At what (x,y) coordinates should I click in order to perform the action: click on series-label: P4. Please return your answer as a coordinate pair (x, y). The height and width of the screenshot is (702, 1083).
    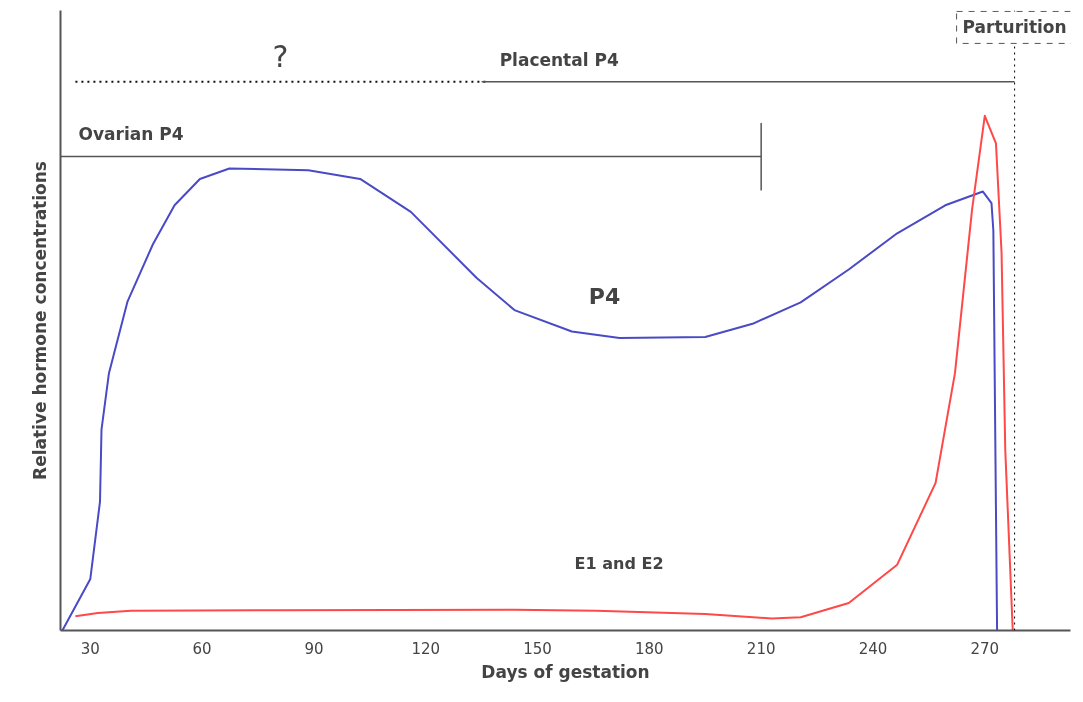
    Looking at the image, I should click on (604, 296).